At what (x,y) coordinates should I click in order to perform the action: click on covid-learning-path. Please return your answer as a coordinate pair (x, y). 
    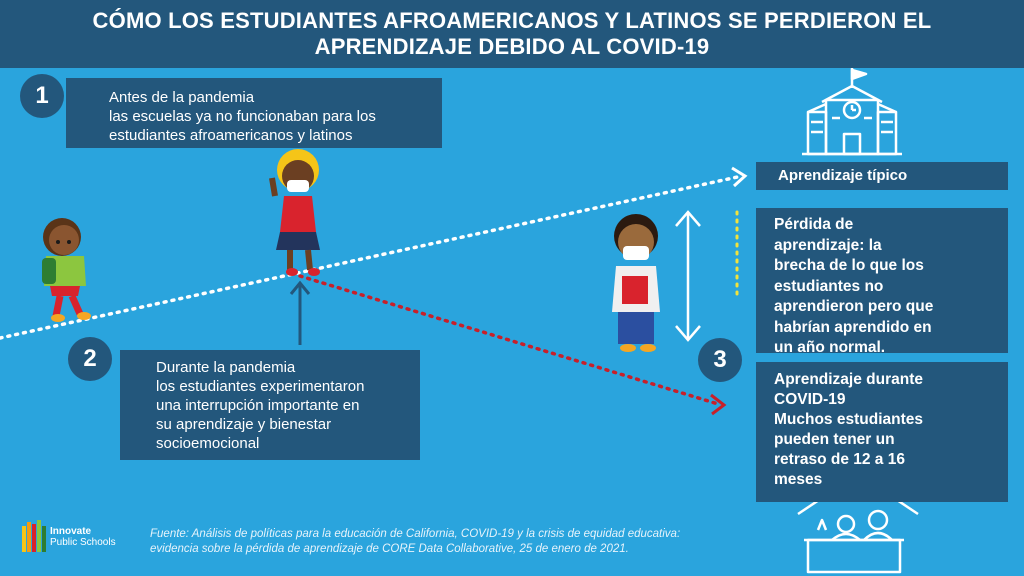
    Looking at the image, I should click on (509, 340).